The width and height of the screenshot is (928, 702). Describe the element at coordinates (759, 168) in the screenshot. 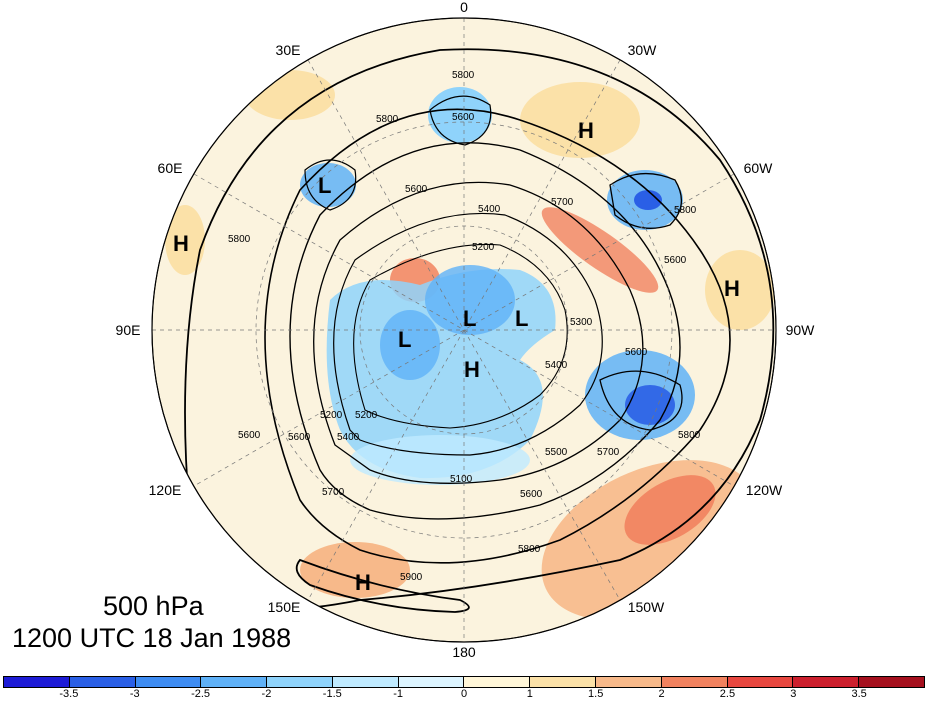

I see `lon-label-60w: 60W` at that location.